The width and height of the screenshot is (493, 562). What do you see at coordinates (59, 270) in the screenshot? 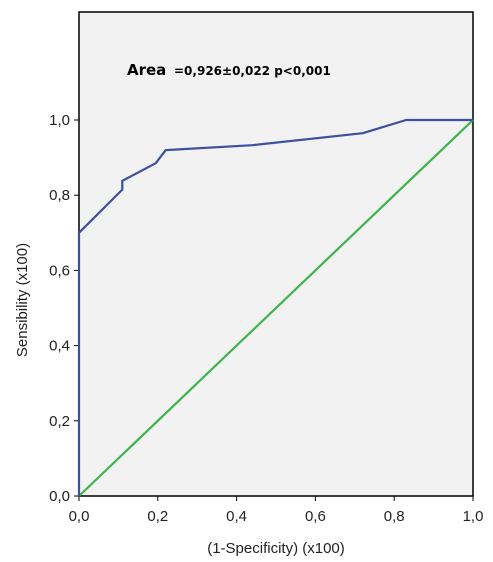
I see `y-tick-label: 0,6` at bounding box center [59, 270].